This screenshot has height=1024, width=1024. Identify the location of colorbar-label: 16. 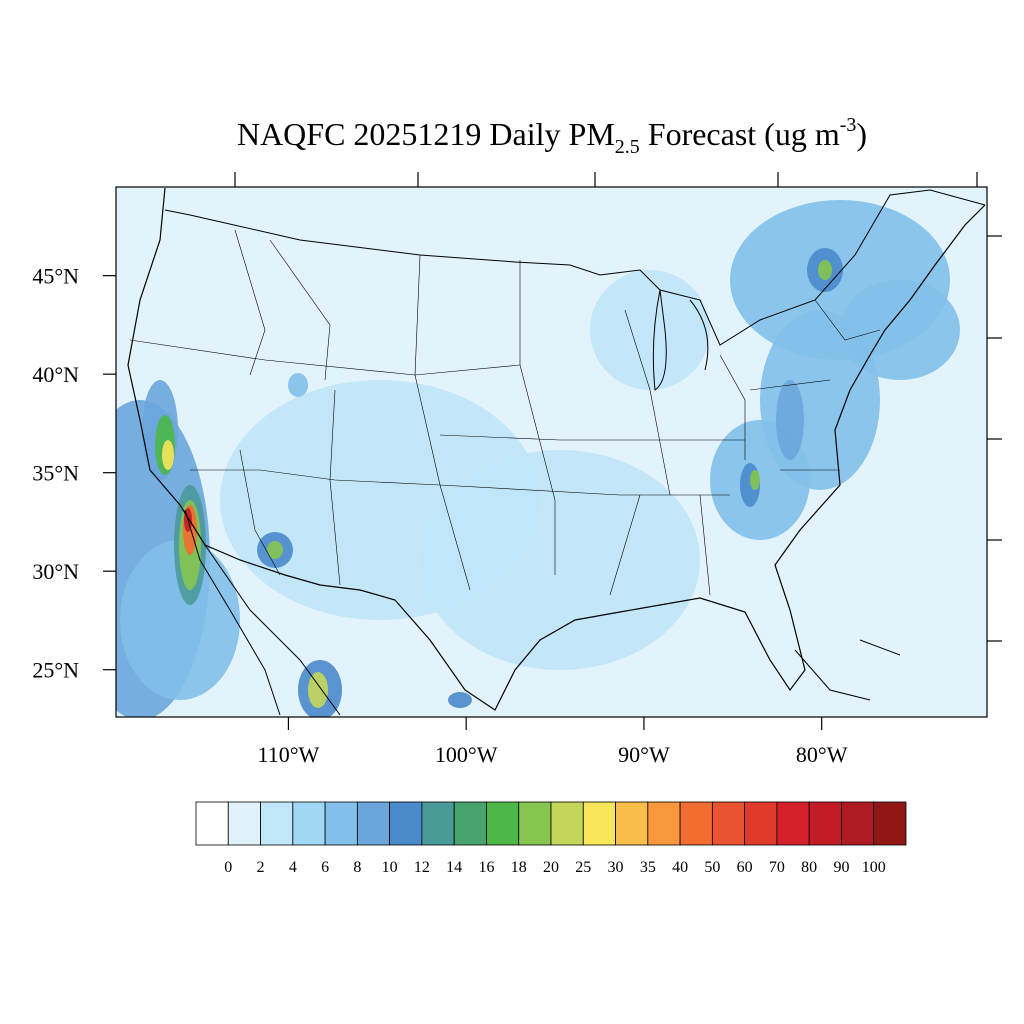
(486, 867).